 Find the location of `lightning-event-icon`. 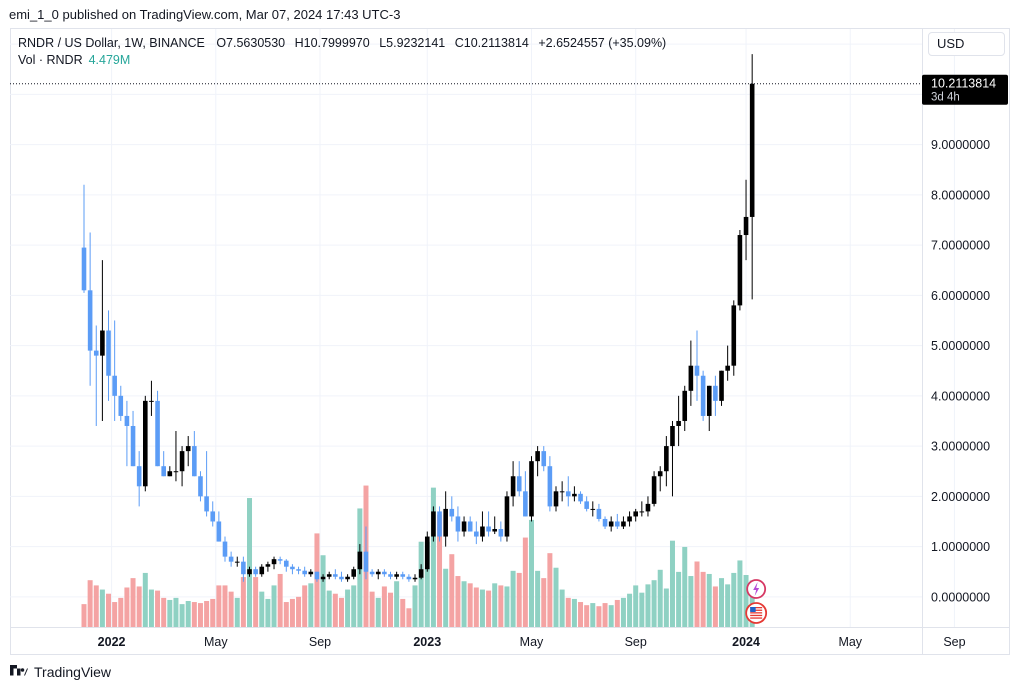

lightning-event-icon is located at coordinates (756, 589).